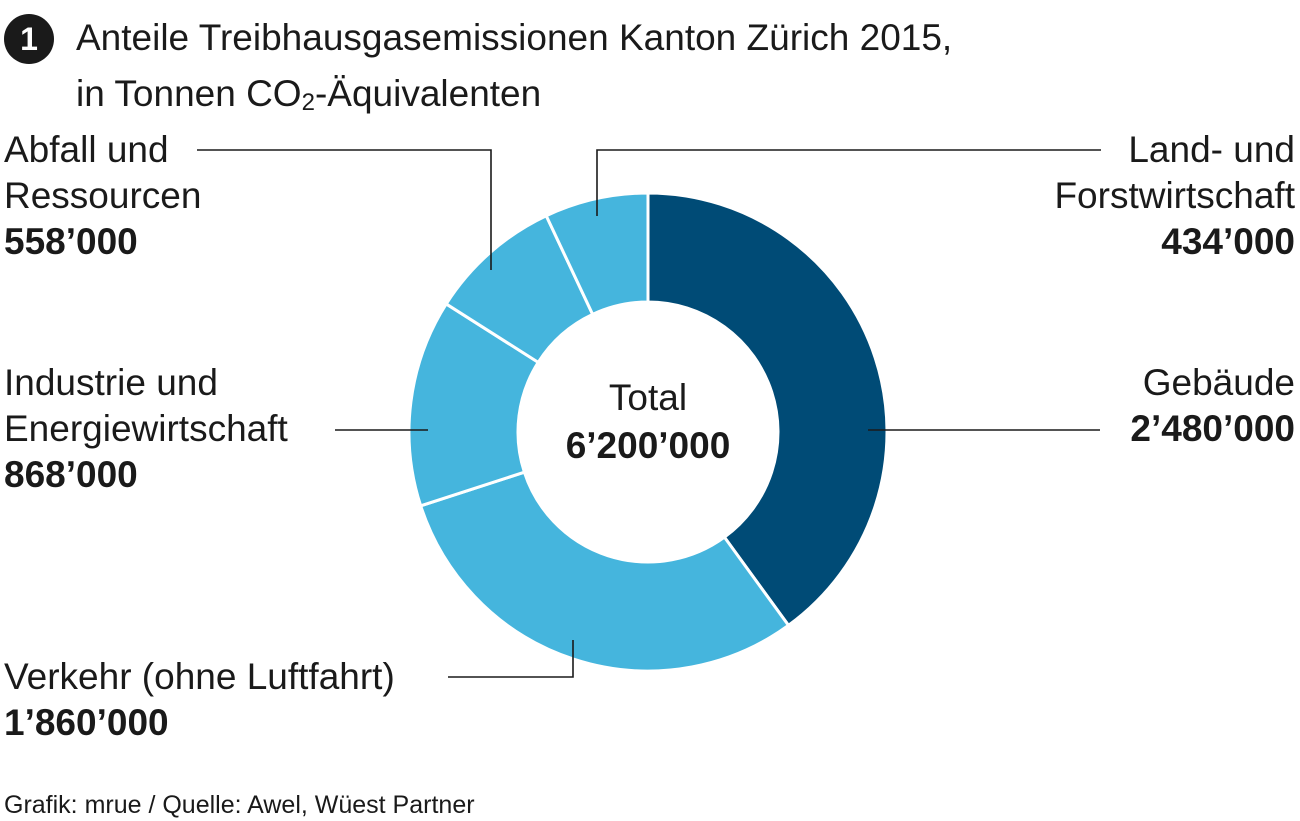 Image resolution: width=1300 pixels, height=821 pixels. I want to click on gebaeude-value: 2’480’000, so click(1212, 428).